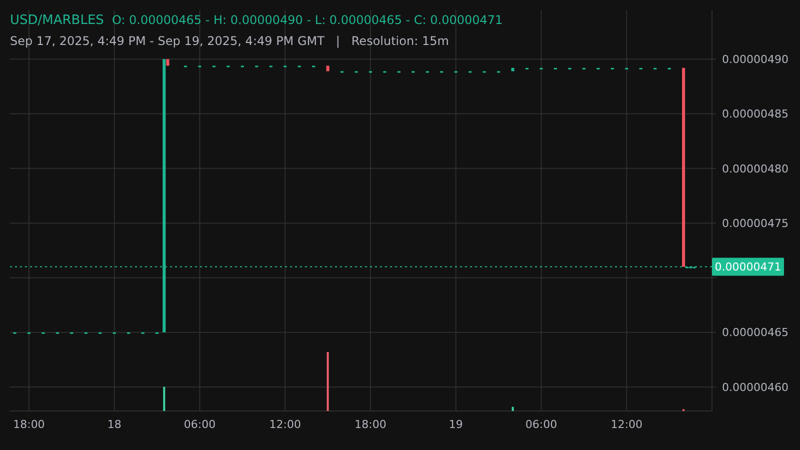 This screenshot has height=450, width=800. Describe the element at coordinates (748, 267) in the screenshot. I see `ref-line-label: 0.00000471` at that location.